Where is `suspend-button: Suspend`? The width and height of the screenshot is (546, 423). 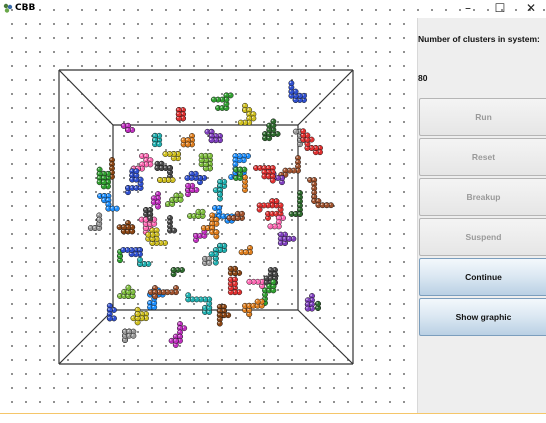 suspend-button: Suspend is located at coordinates (482, 237).